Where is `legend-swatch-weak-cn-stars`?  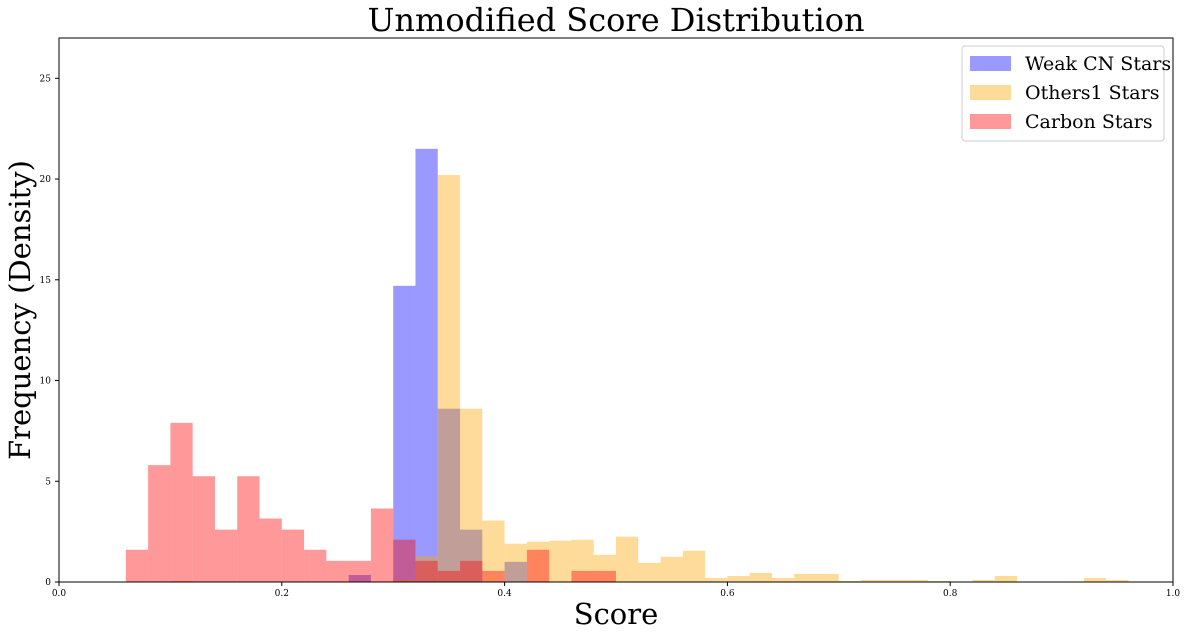
legend-swatch-weak-cn-stars is located at coordinates (990, 63).